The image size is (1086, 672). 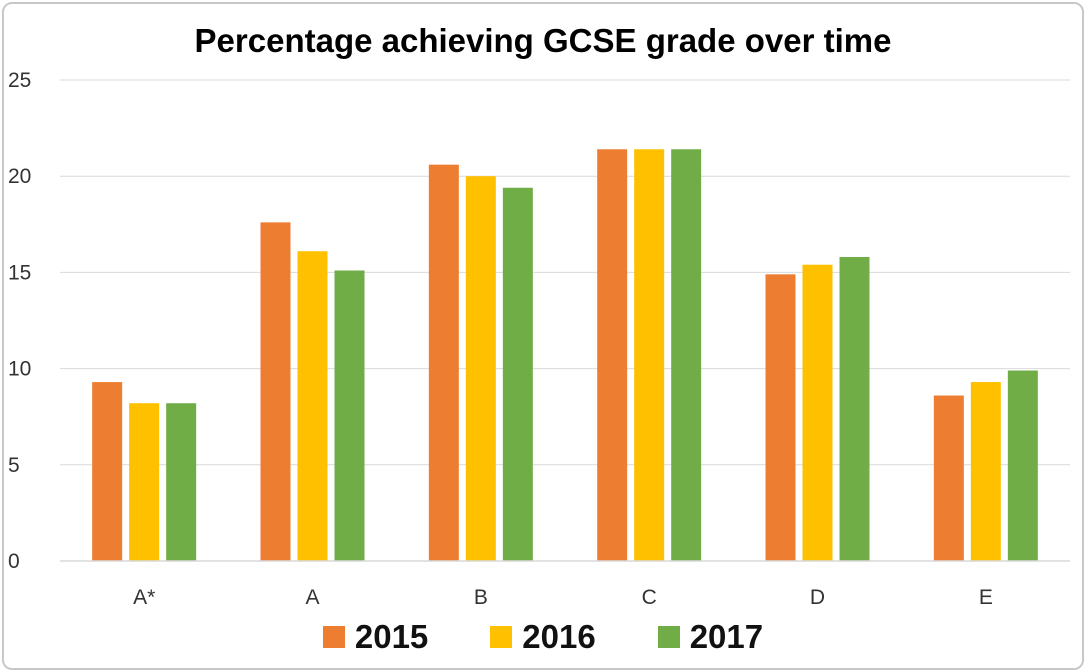 I want to click on bar-2017-A*, so click(x=181, y=482).